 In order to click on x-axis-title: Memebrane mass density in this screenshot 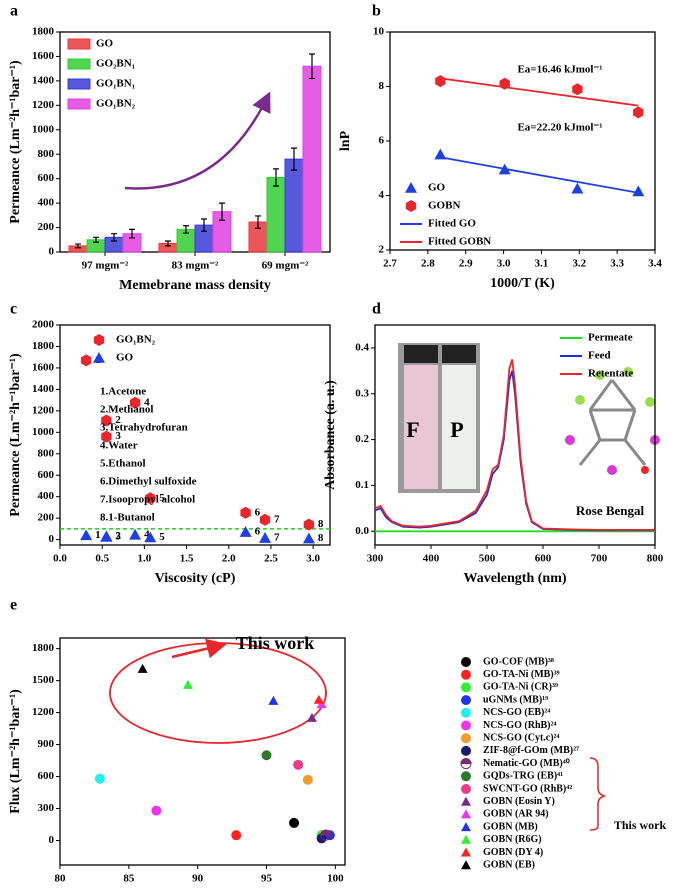, I will do `click(195, 285)`.